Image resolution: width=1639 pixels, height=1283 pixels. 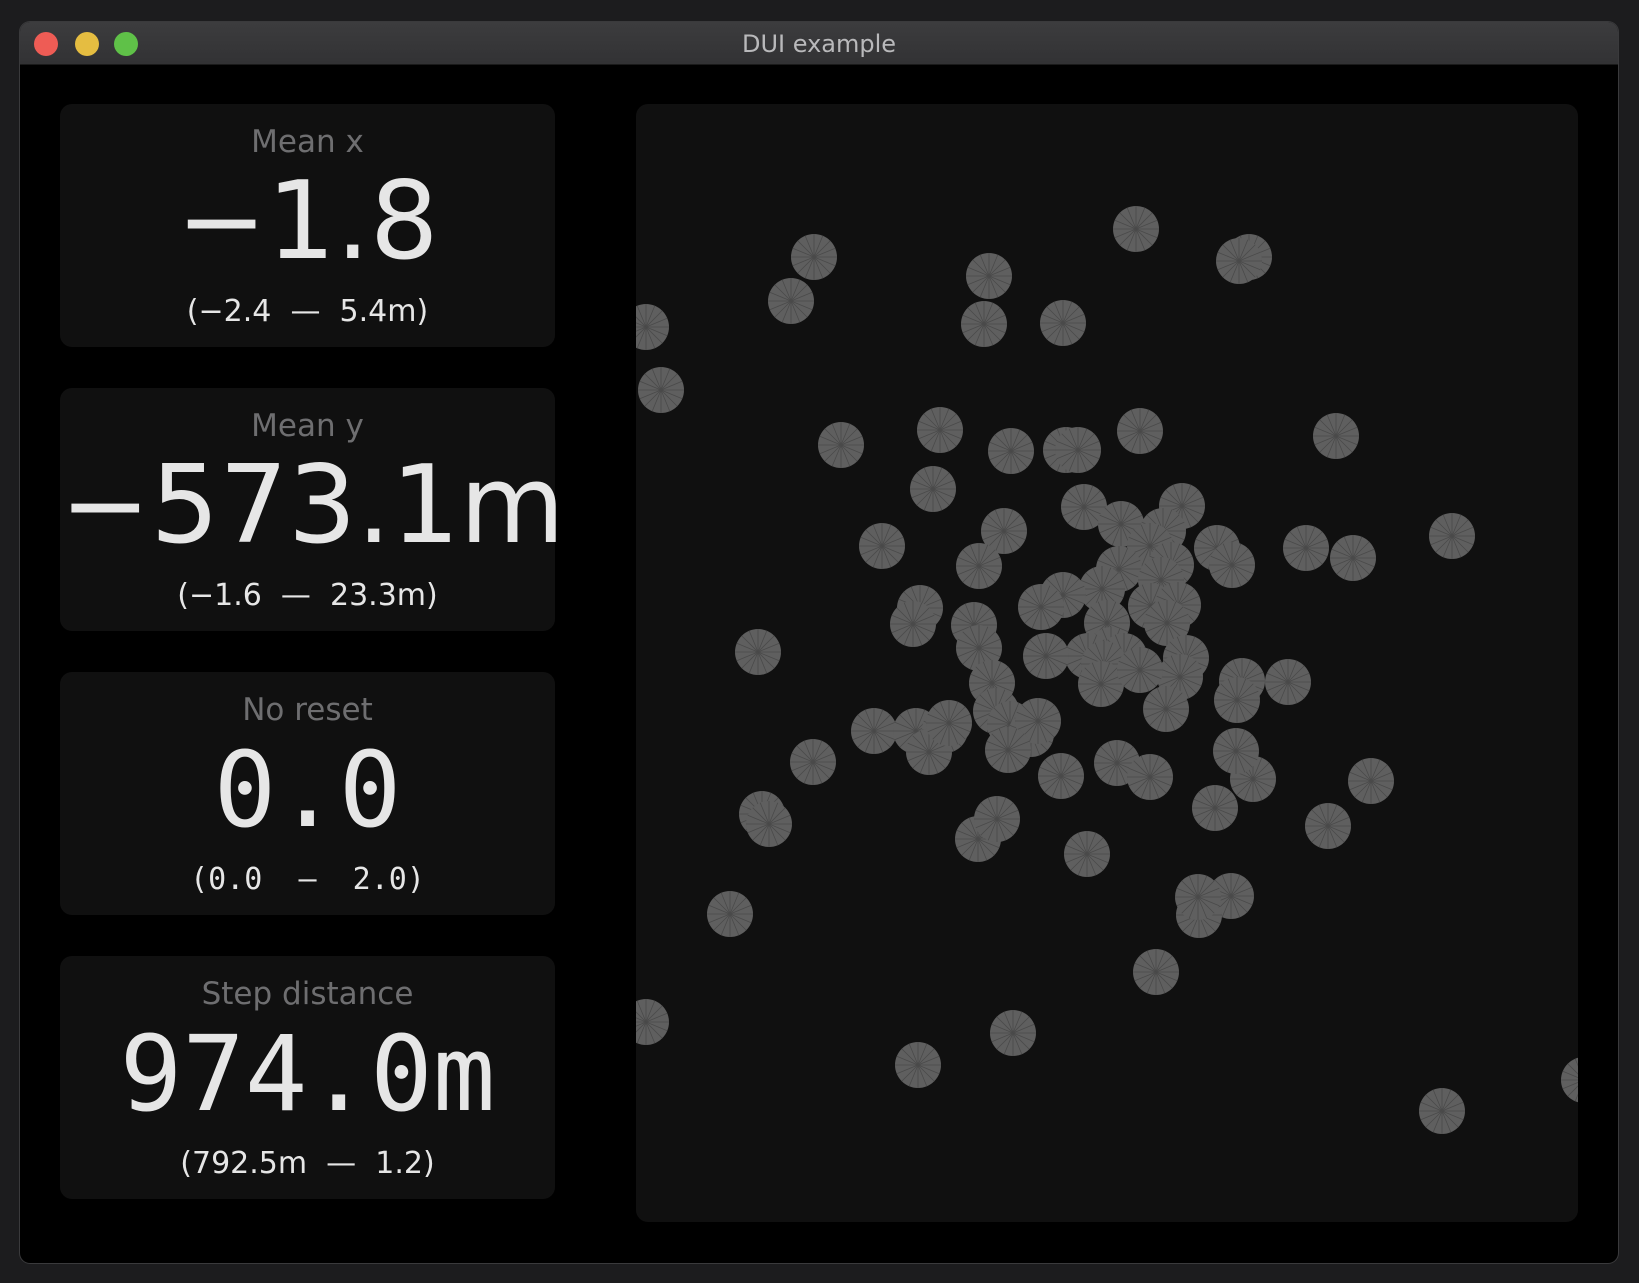 I want to click on card-label: Mean y, so click(x=307, y=426).